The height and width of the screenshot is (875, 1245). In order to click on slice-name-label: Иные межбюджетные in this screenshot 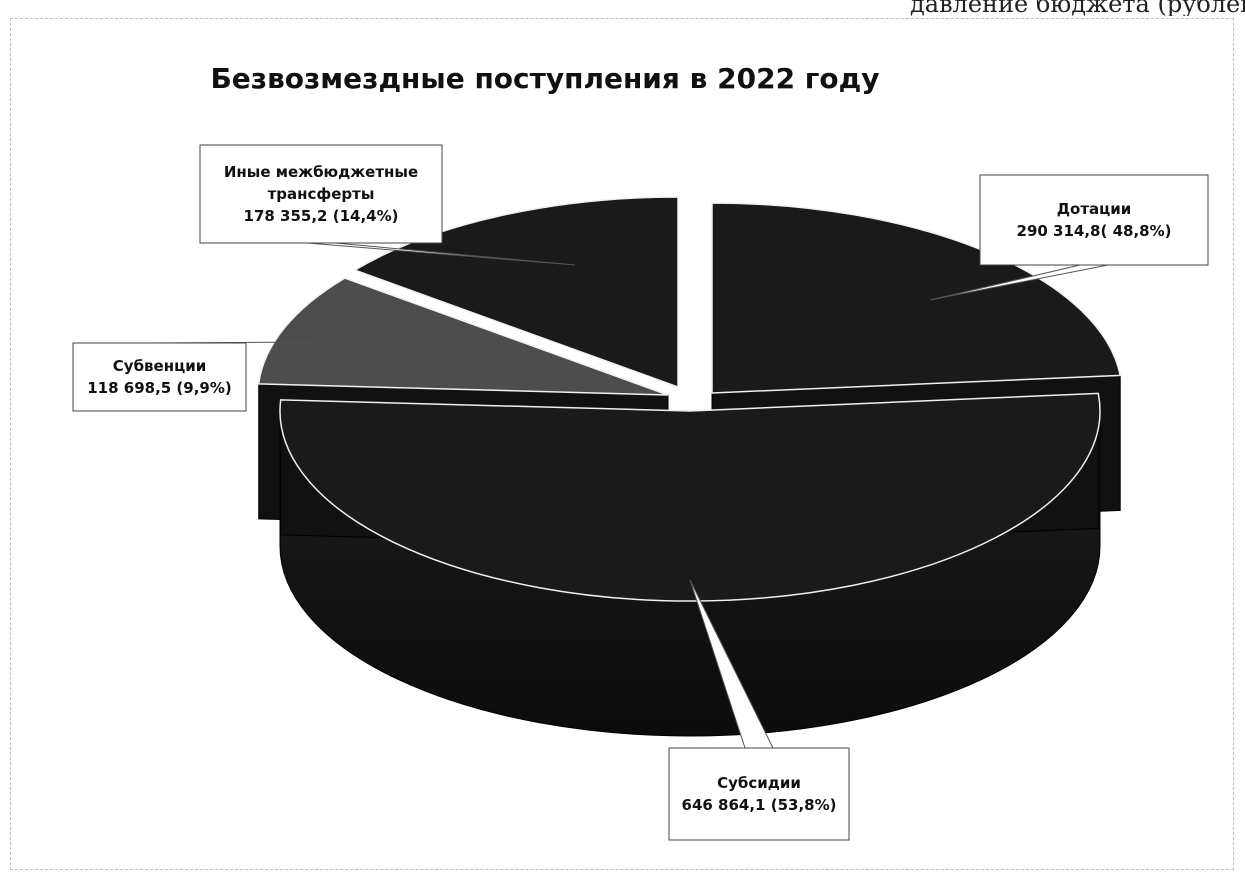, I will do `click(321, 172)`.